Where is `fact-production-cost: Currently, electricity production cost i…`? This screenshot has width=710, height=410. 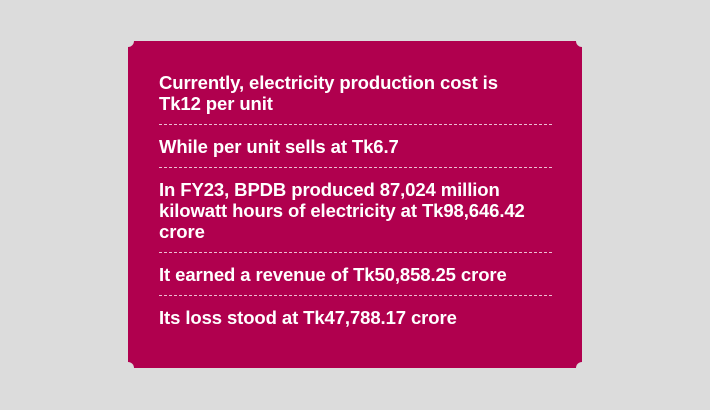
fact-production-cost: Currently, electricity production cost i… is located at coordinates (328, 93).